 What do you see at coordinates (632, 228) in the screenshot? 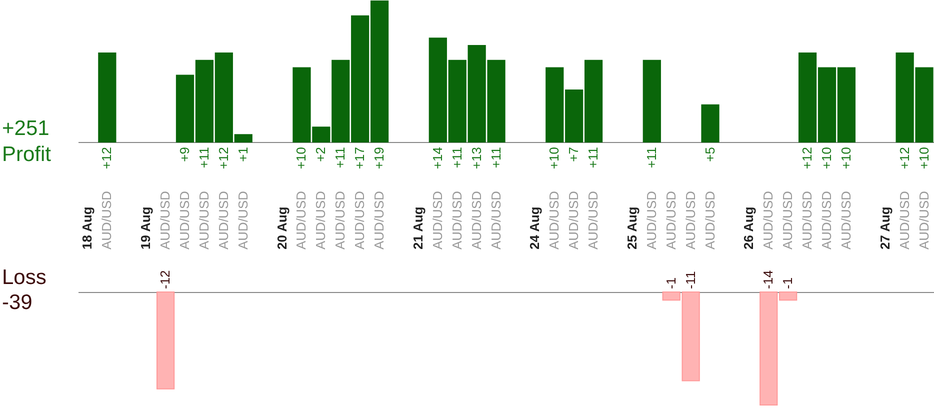
I see `x-tick-label: 25 Aug` at bounding box center [632, 228].